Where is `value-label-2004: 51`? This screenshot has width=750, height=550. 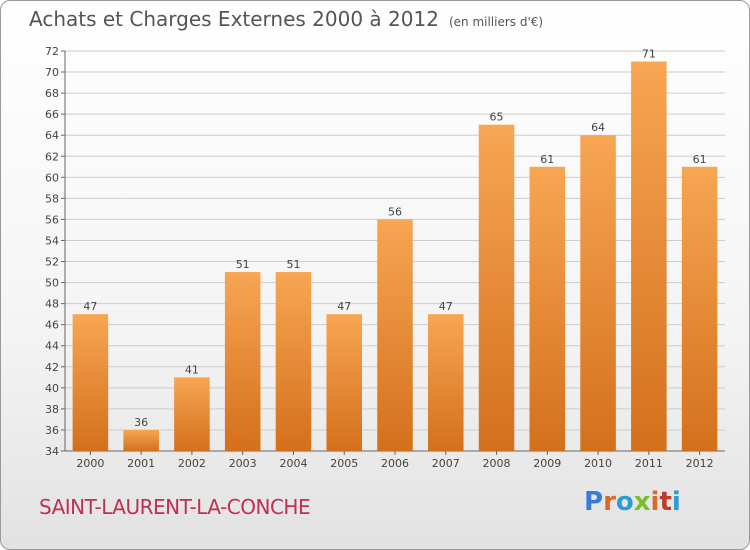 value-label-2004: 51 is located at coordinates (293, 264).